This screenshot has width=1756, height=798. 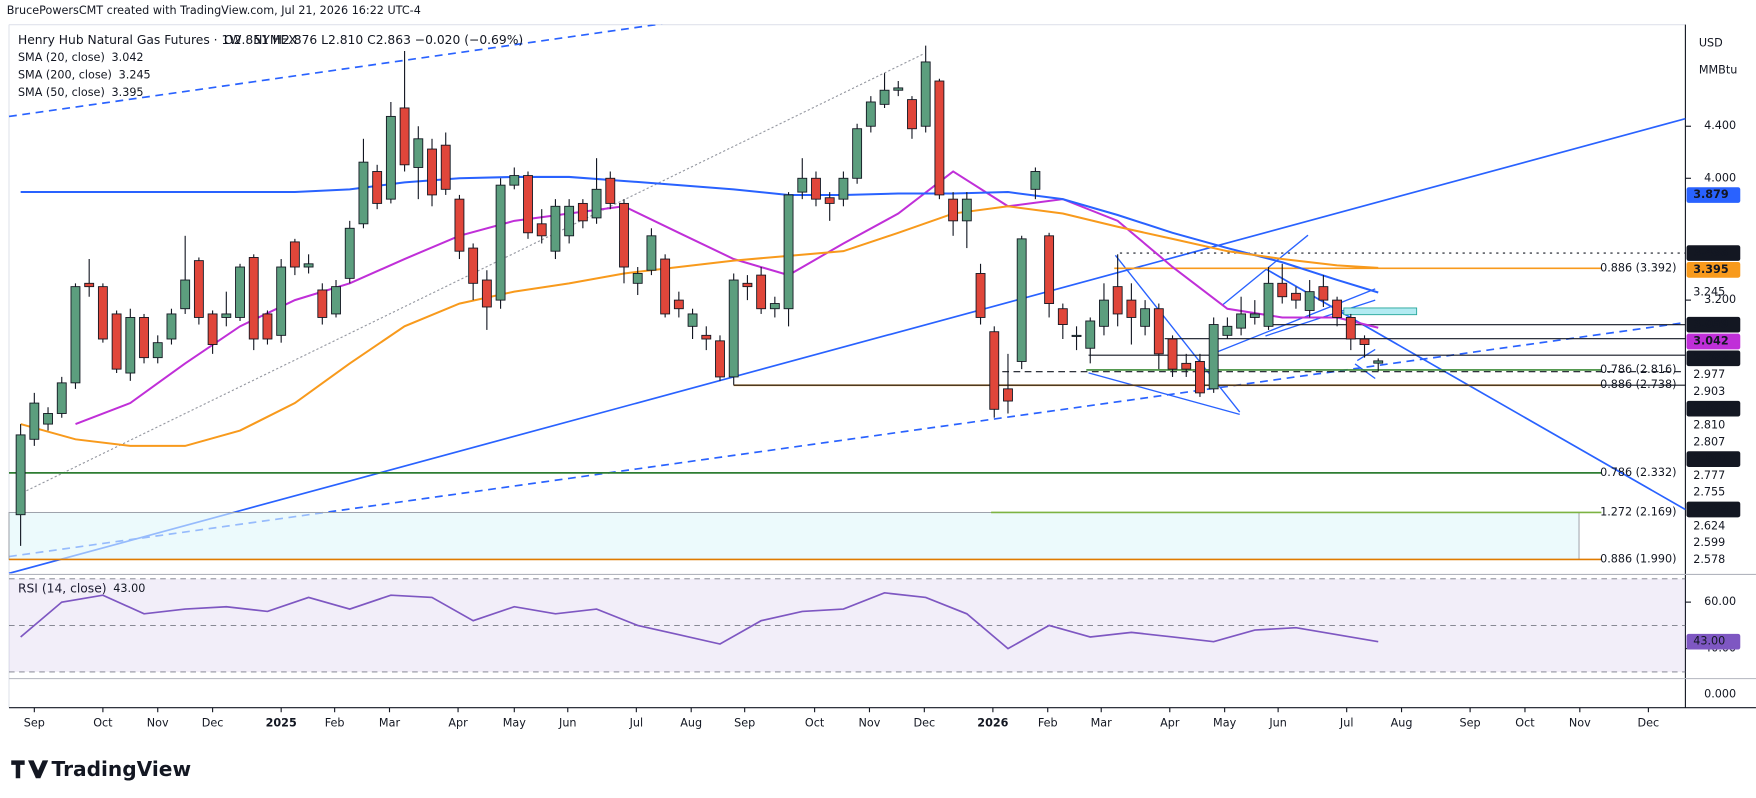 I want to click on y-tick-label: 60.00, so click(x=1720, y=601).